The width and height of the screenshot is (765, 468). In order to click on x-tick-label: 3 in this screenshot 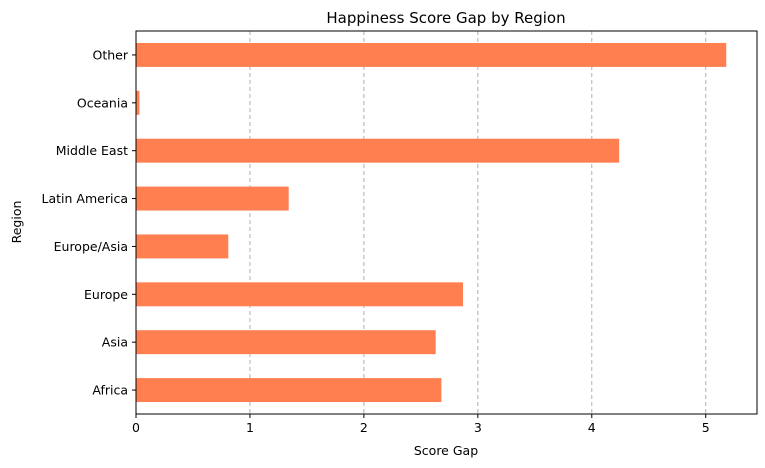, I will do `click(478, 427)`.